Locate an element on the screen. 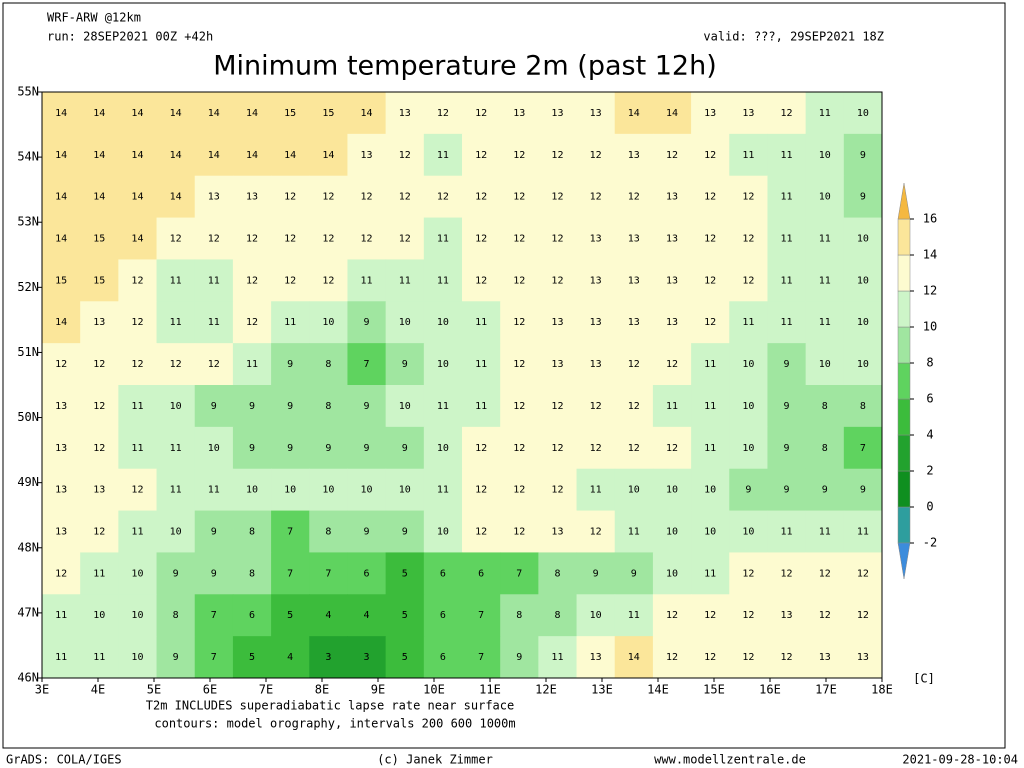 The width and height of the screenshot is (1024, 768). lon-label: 18E is located at coordinates (882, 690).